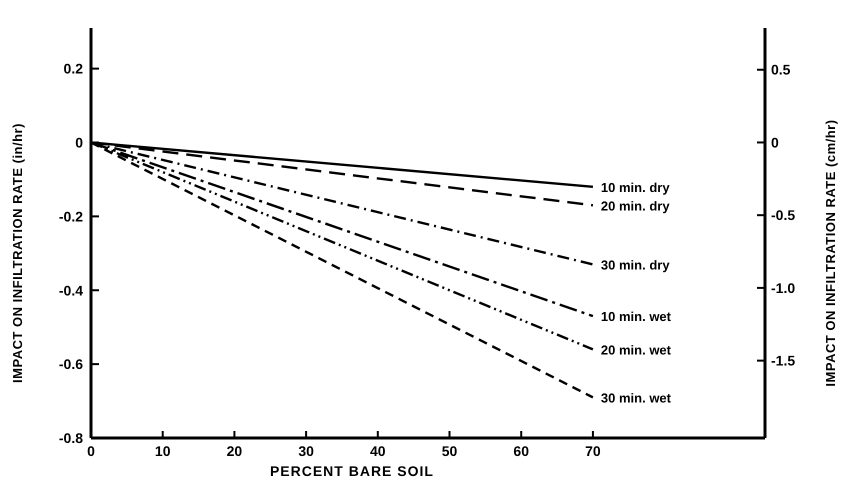  Describe the element at coordinates (234, 451) in the screenshot. I see `x-tick-label: 20` at that location.